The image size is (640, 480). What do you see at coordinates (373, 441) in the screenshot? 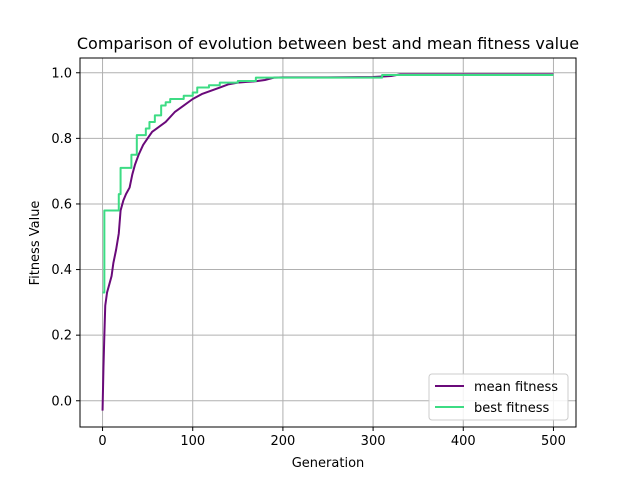
I see `x-tick-label: 300` at bounding box center [373, 441].